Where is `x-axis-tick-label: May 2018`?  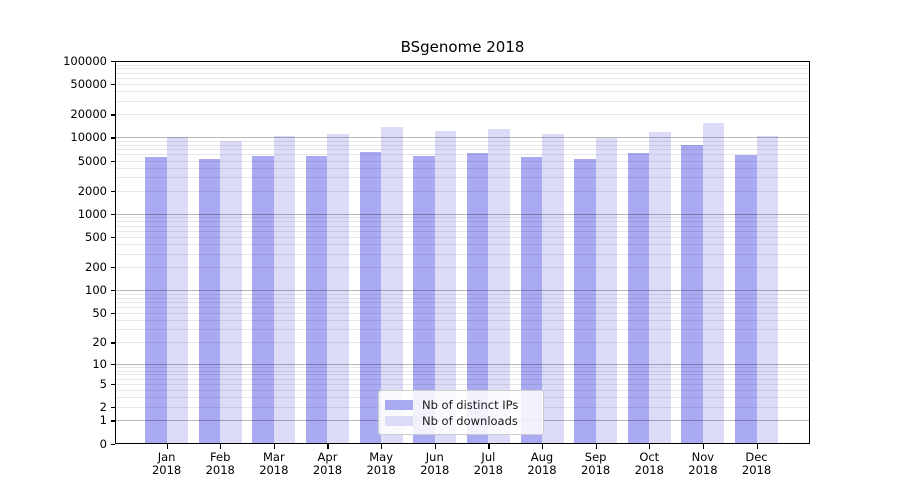 x-axis-tick-label: May 2018 is located at coordinates (381, 463).